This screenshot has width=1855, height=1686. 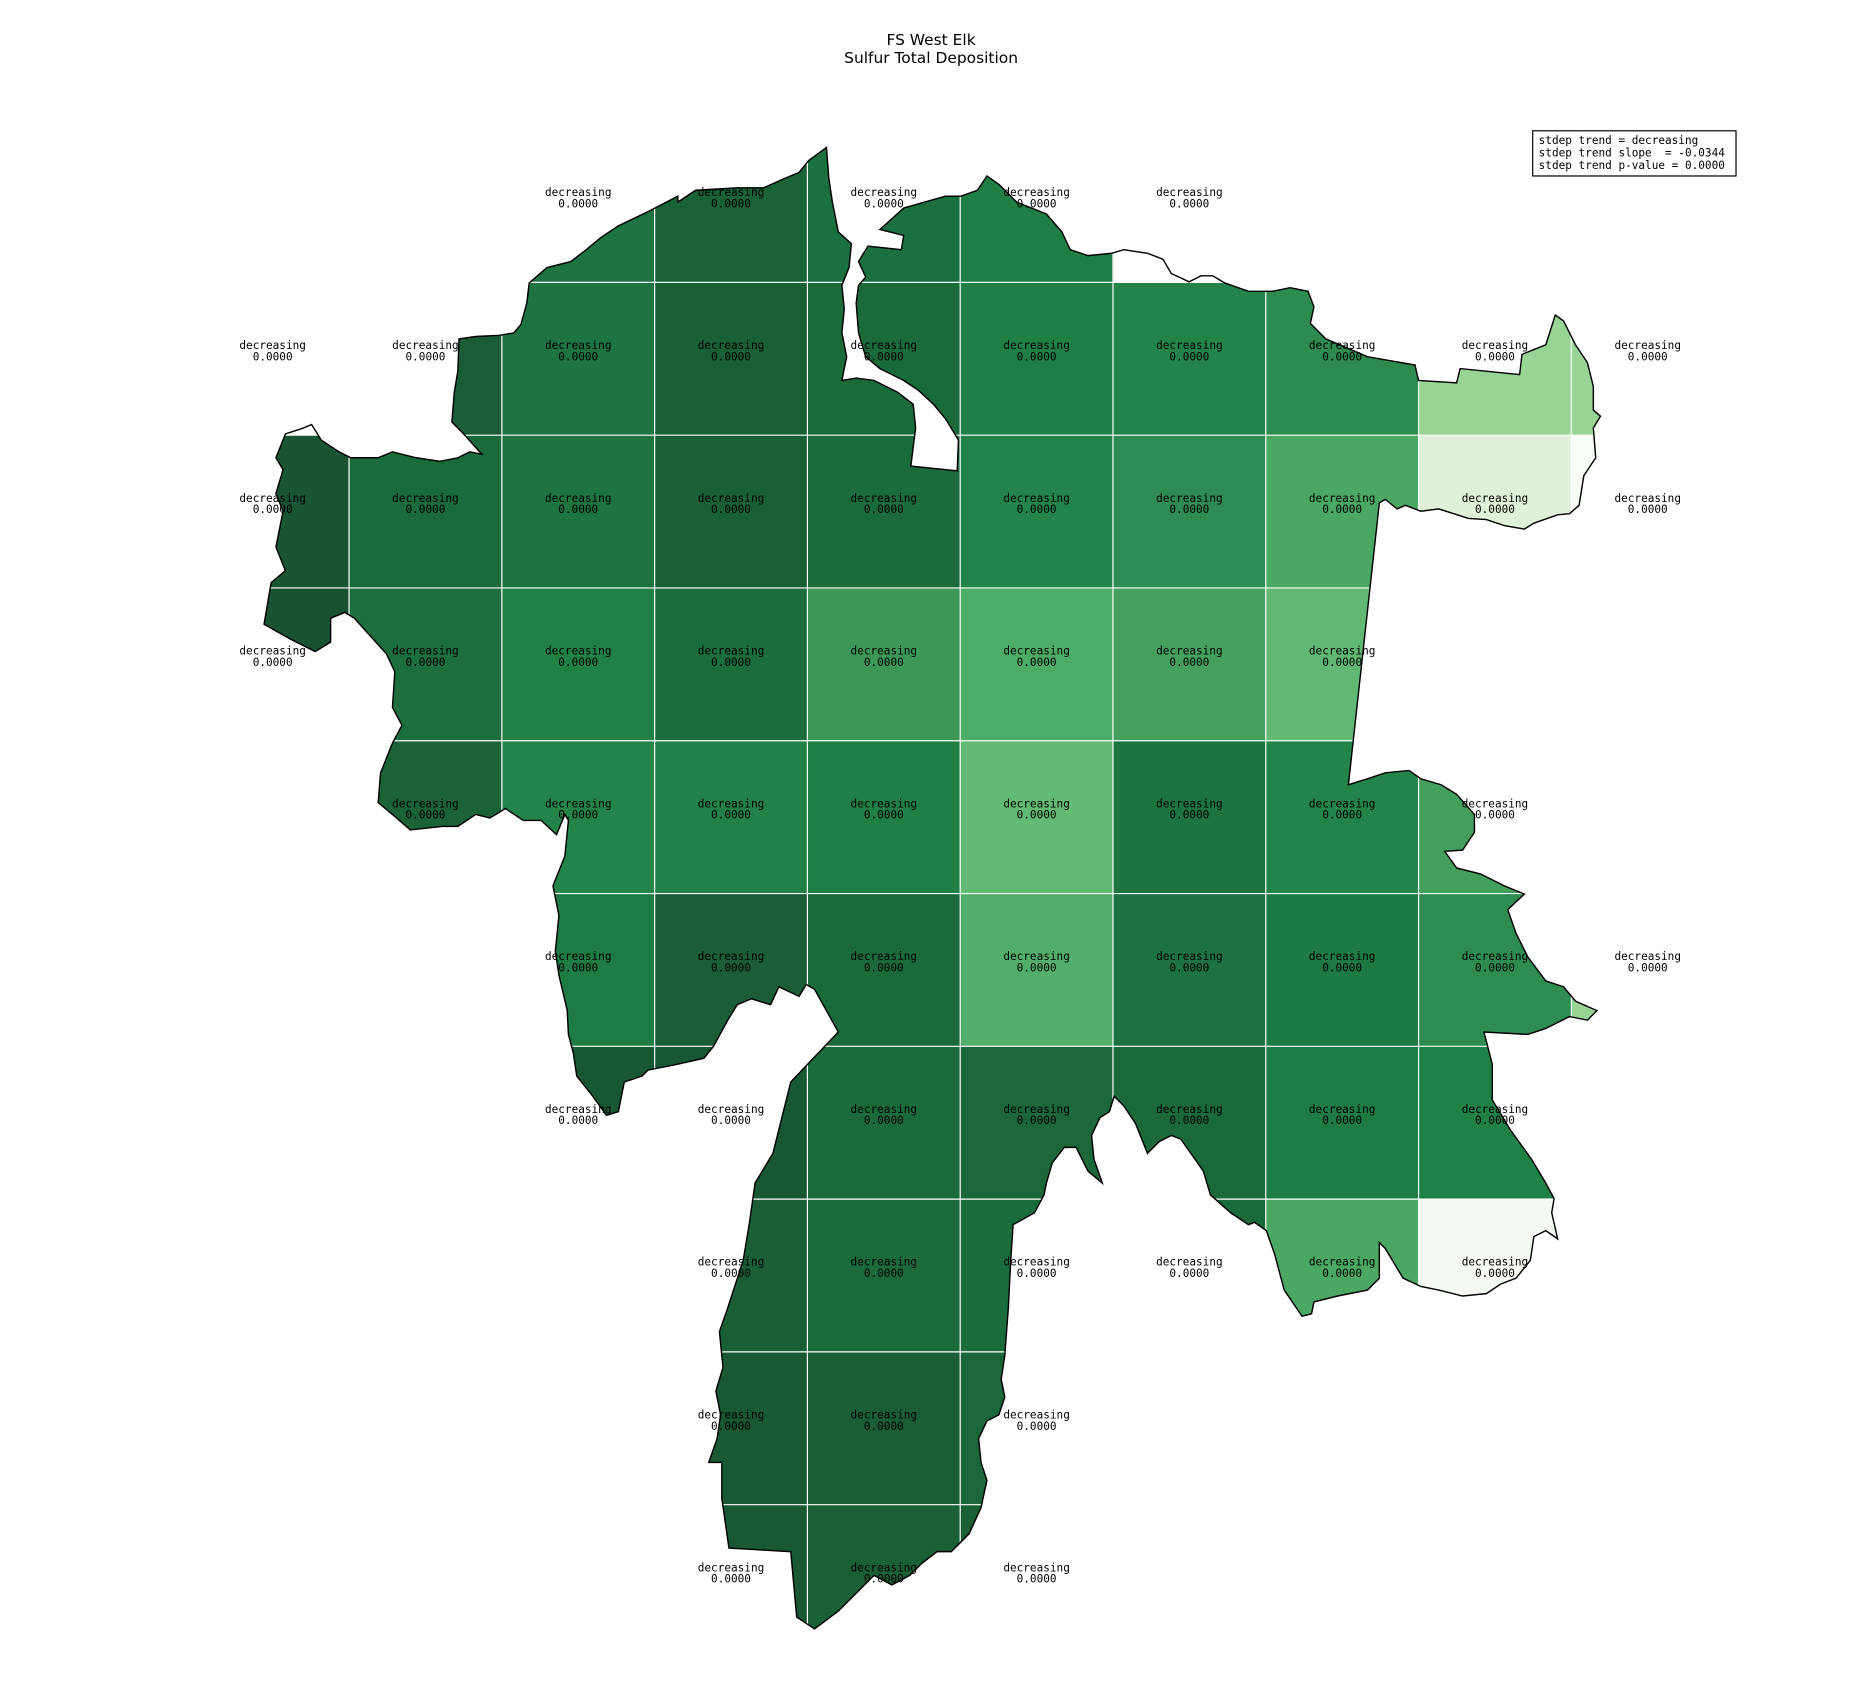 What do you see at coordinates (1619, 140) in the screenshot?
I see `legend-trend: stdep trend = decreasing` at bounding box center [1619, 140].